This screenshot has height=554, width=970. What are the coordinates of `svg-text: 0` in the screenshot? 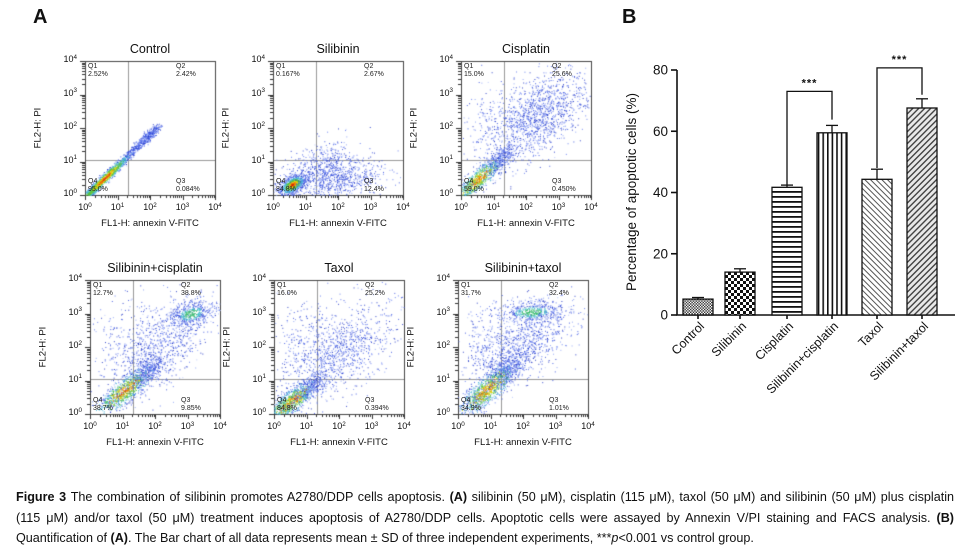 It's located at (664, 315).